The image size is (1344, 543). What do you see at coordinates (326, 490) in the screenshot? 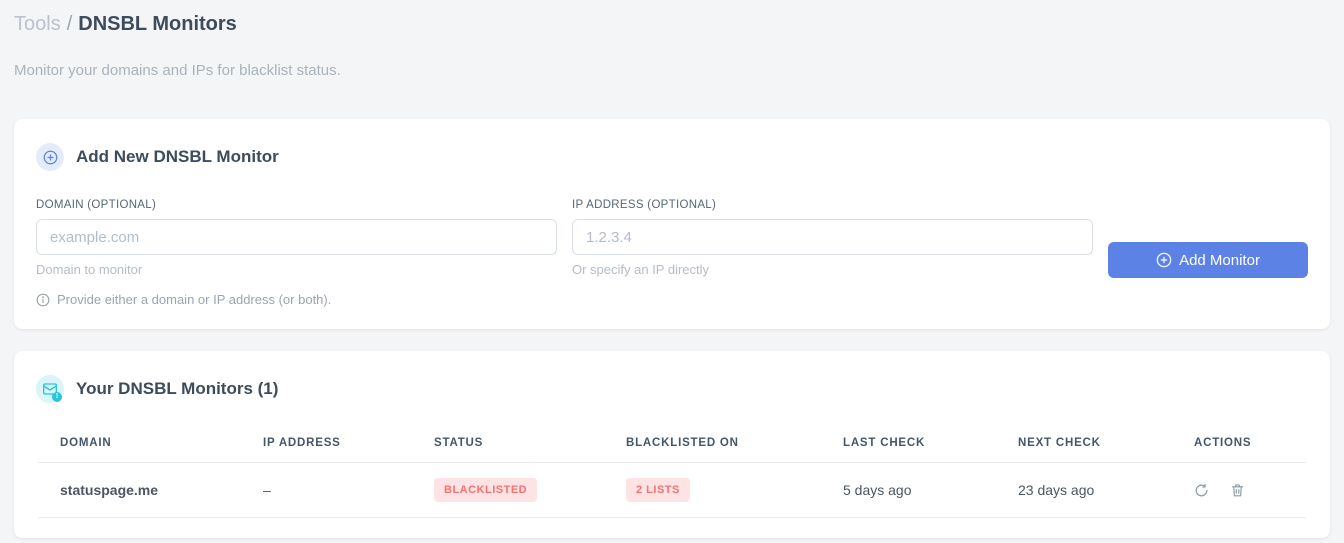
I see `monitor-ip-address: –` at bounding box center [326, 490].